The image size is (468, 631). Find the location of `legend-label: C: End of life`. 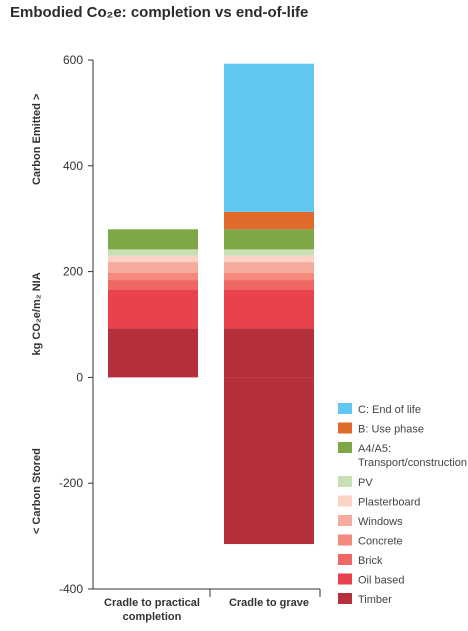

legend-label: C: End of life is located at coordinates (389, 410).